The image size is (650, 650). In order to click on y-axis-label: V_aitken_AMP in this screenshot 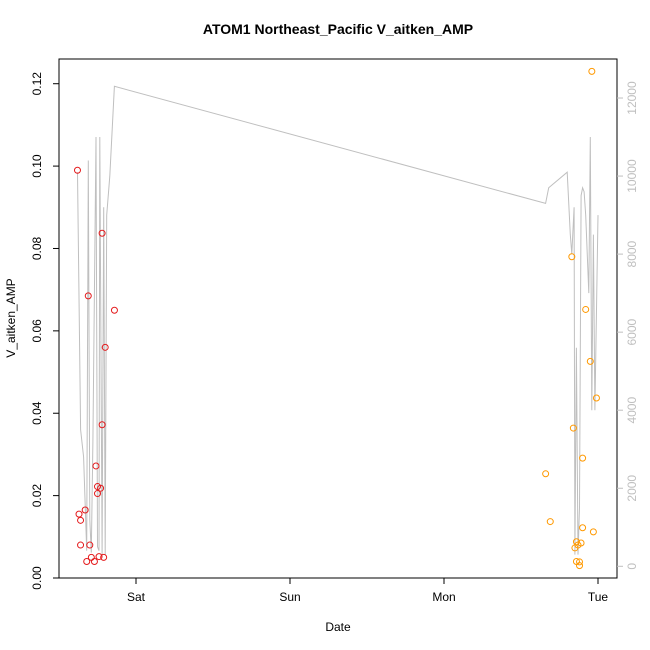, I will do `click(11, 317)`.